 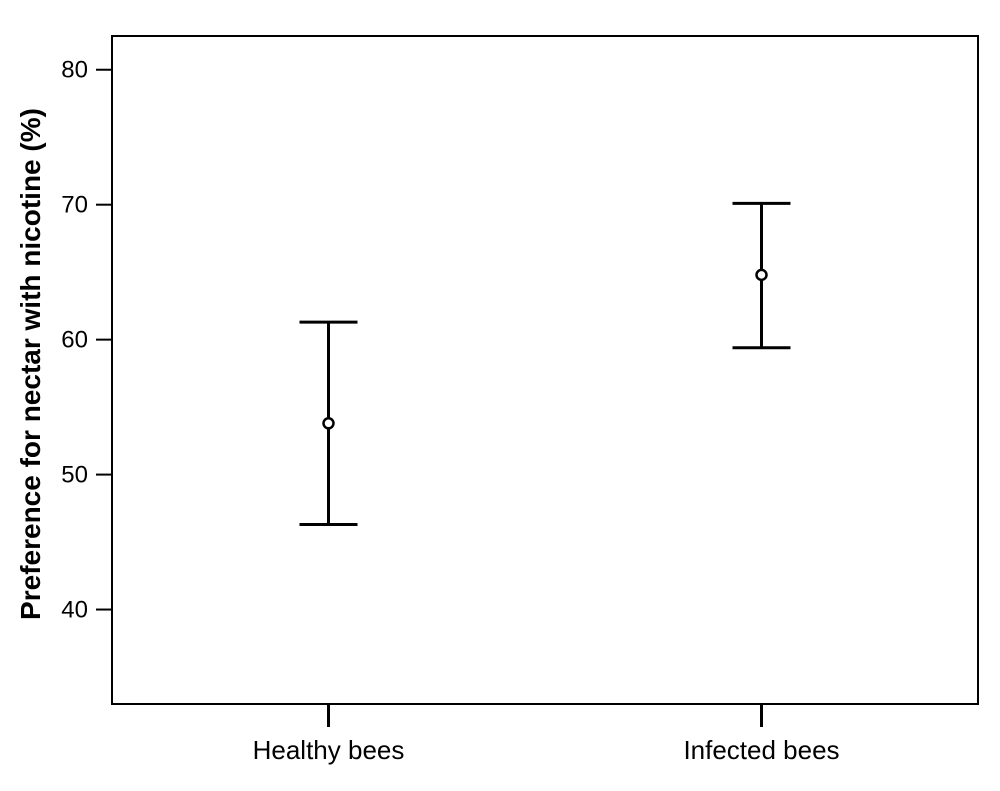 I want to click on y-tick-label: 60, so click(x=74, y=340).